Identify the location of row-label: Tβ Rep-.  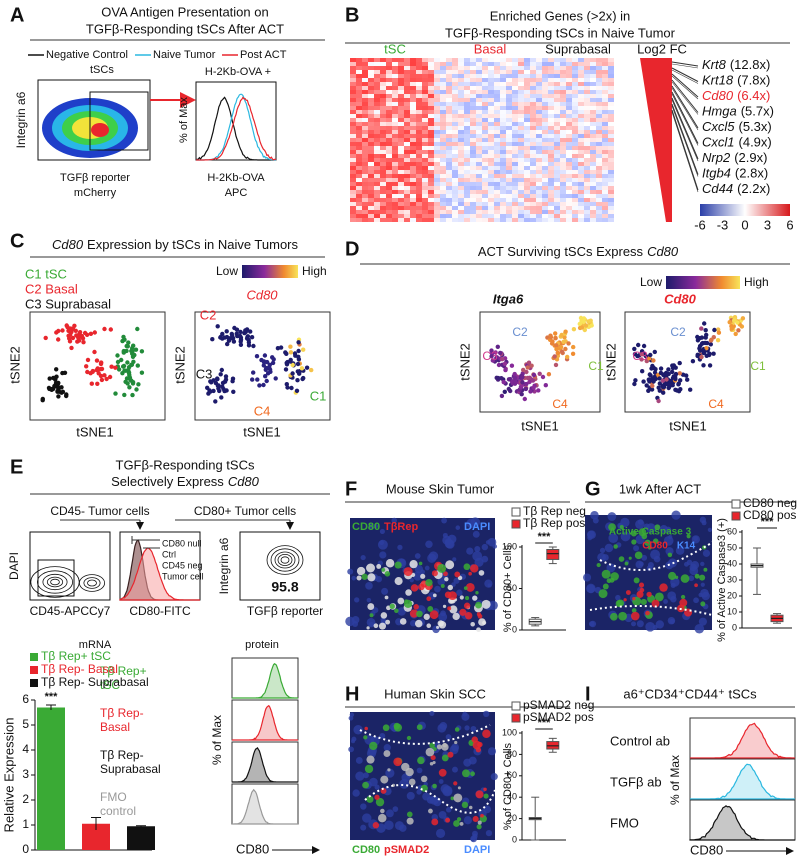
(122, 713).